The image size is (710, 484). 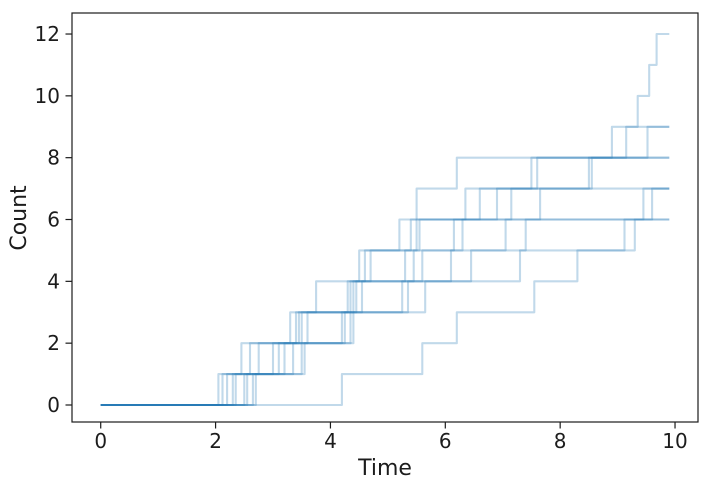 What do you see at coordinates (47, 96) in the screenshot?
I see `y-tick-label: 10` at bounding box center [47, 96].